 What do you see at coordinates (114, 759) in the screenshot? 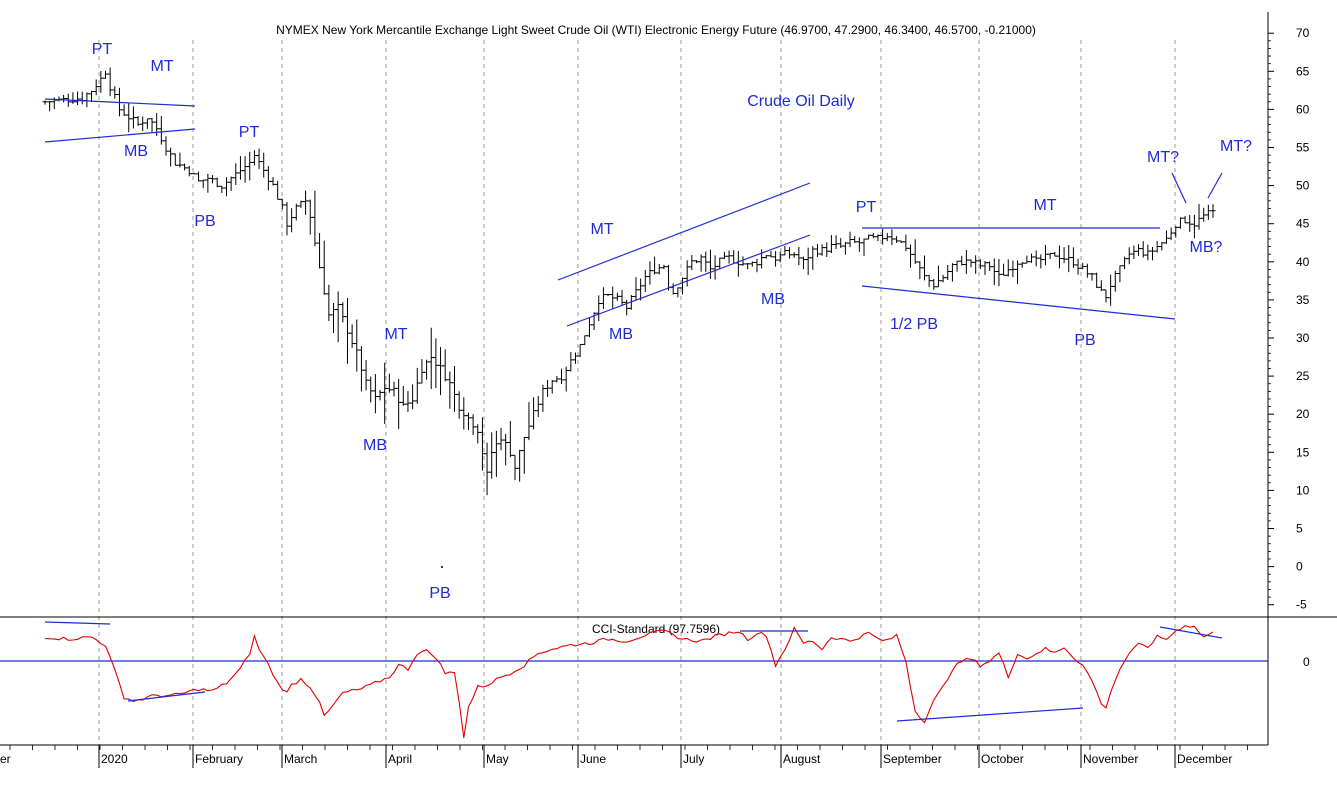
I see `x-tick-label: 2020` at bounding box center [114, 759].